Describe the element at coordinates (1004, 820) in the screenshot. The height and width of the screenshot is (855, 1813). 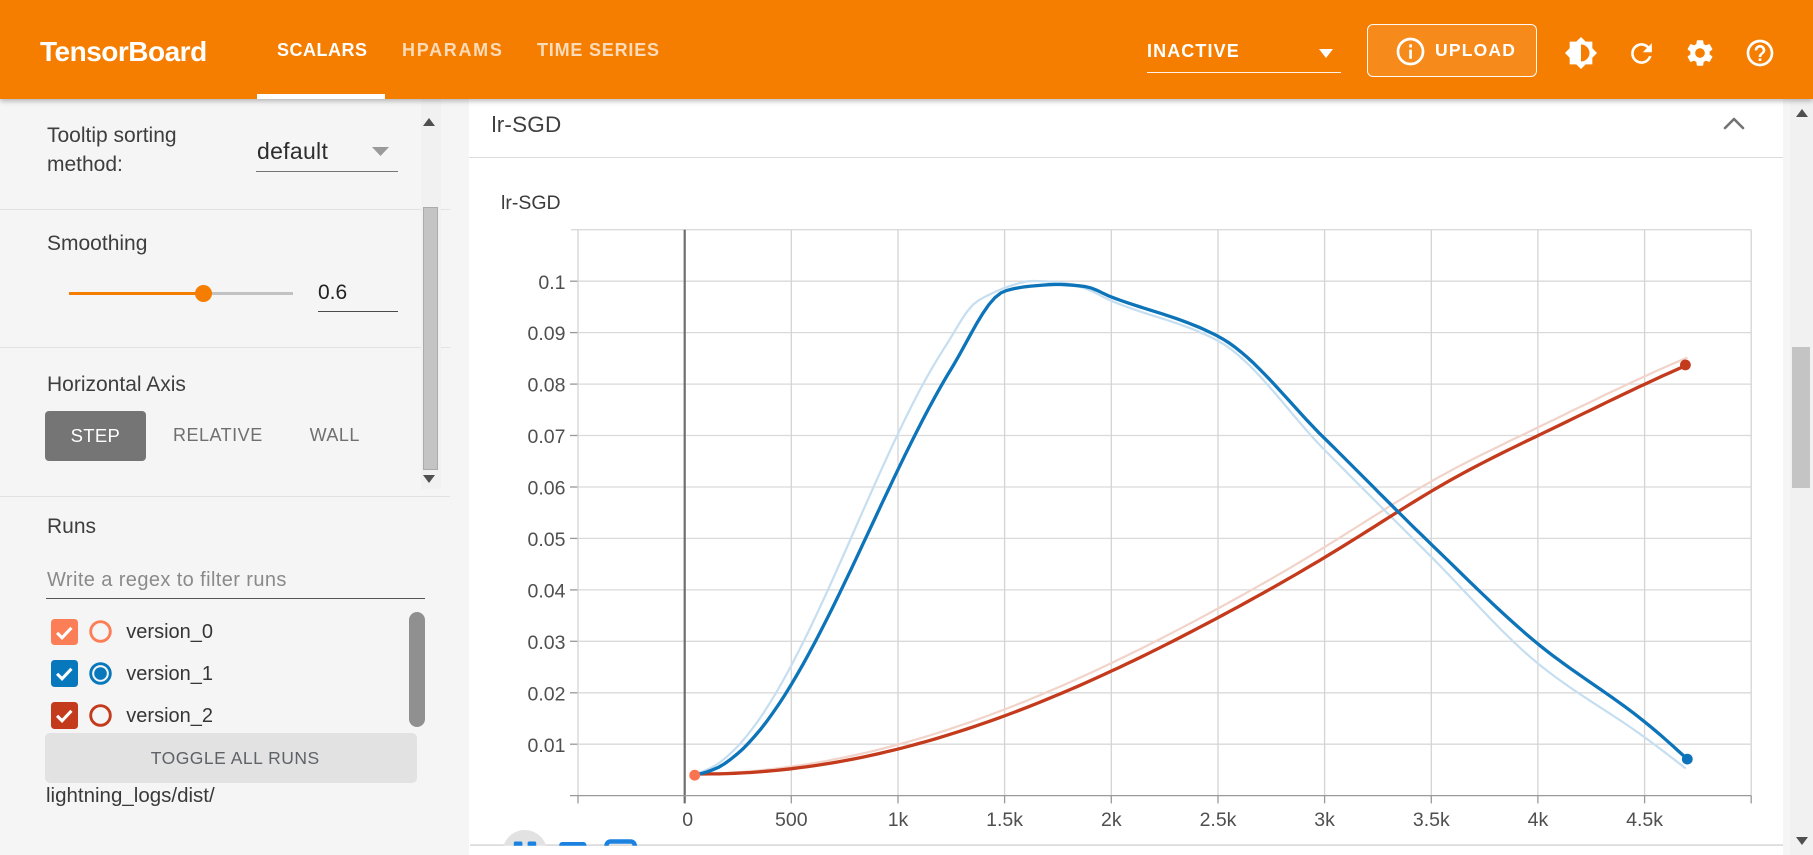
I see `svg-text: 1.5k` at that location.